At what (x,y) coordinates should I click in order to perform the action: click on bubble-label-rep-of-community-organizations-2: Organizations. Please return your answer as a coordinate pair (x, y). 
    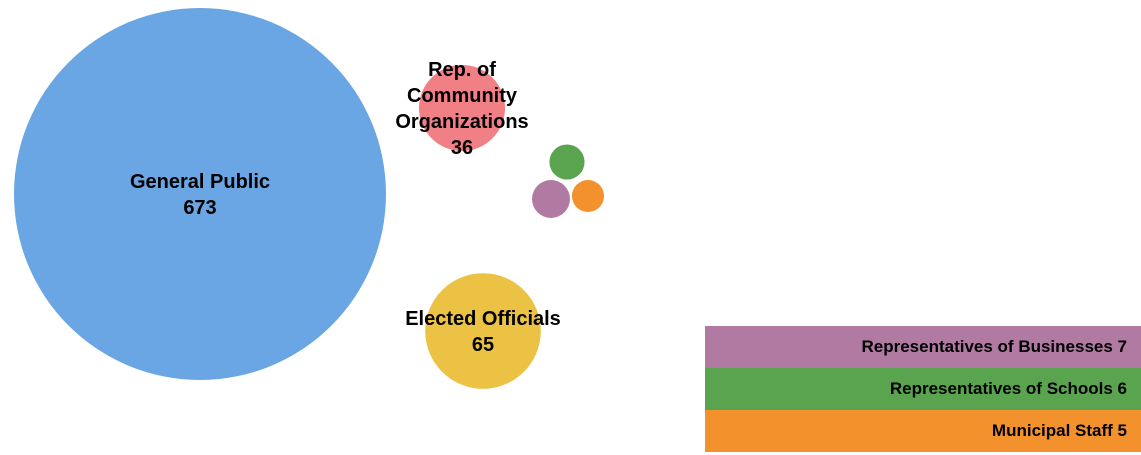
    Looking at the image, I should click on (461, 122).